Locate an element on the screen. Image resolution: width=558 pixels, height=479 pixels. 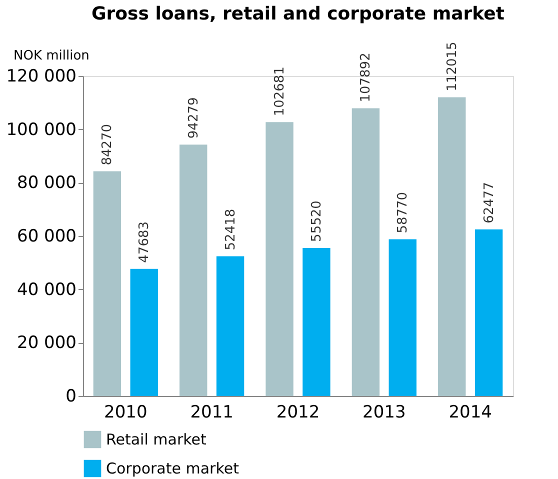
y-tick-label: 20 000 is located at coordinates (46, 343).